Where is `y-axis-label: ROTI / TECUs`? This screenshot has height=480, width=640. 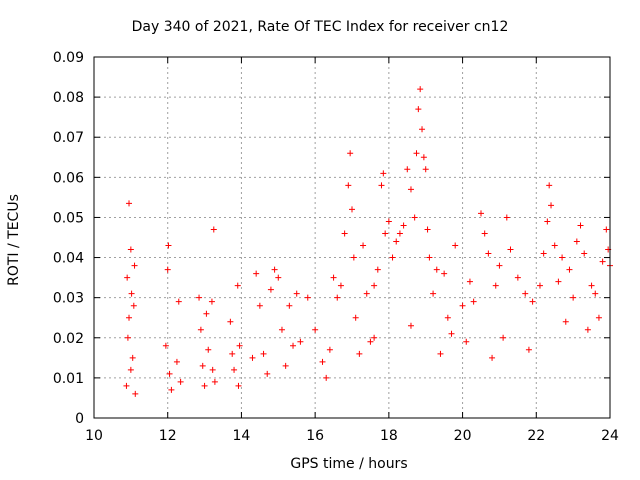
y-axis-label: ROTI / TECUs is located at coordinates (14, 240).